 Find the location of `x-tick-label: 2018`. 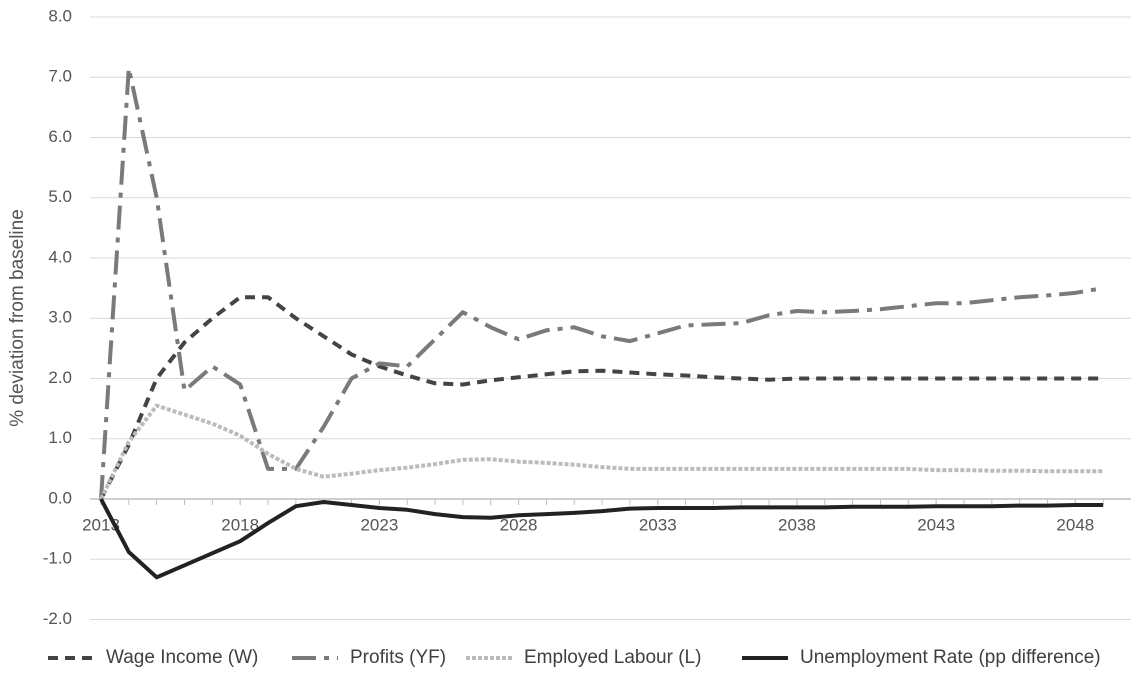

x-tick-label: 2018 is located at coordinates (240, 524).